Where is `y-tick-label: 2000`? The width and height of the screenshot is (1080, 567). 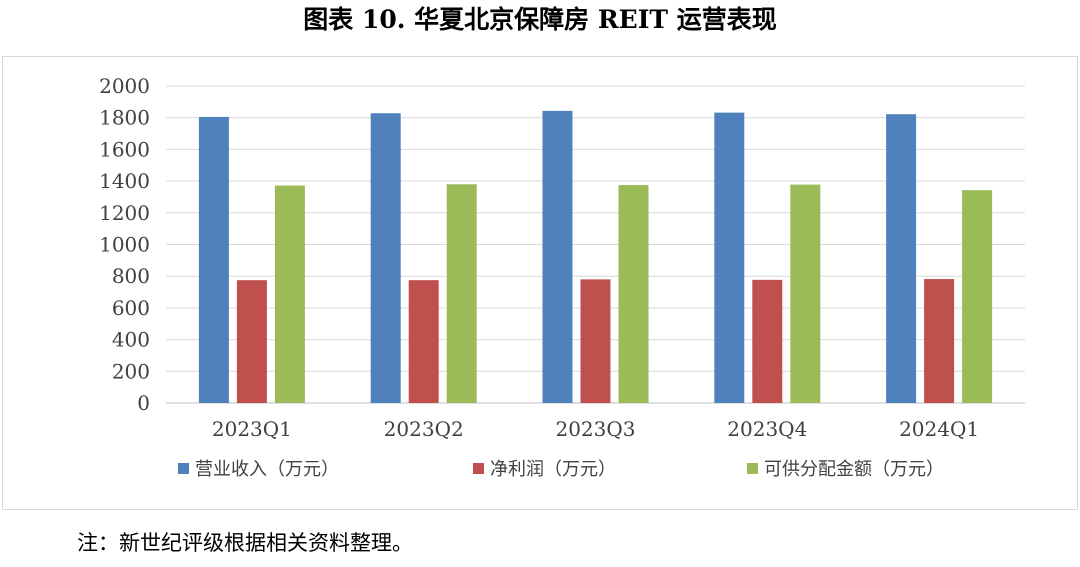
y-tick-label: 2000 is located at coordinates (124, 86).